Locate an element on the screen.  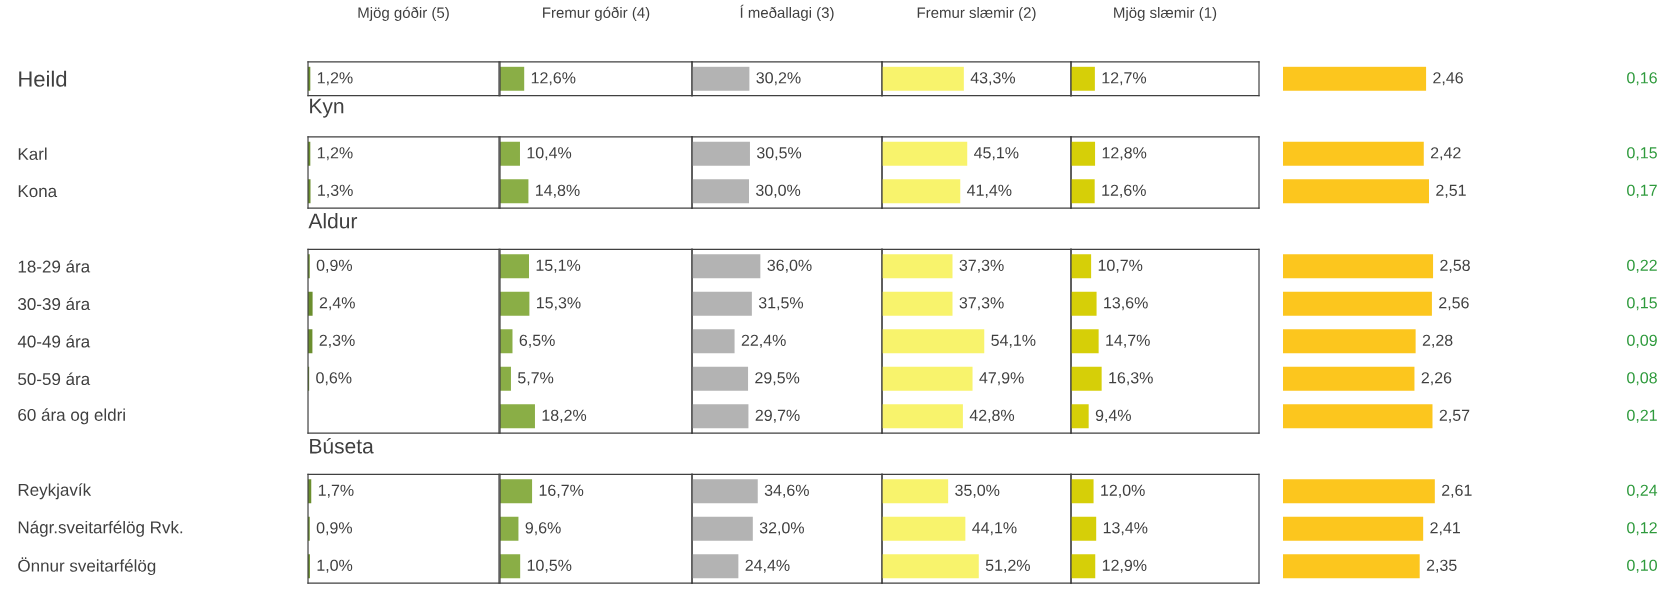
text: 0,24 is located at coordinates (1642, 491).